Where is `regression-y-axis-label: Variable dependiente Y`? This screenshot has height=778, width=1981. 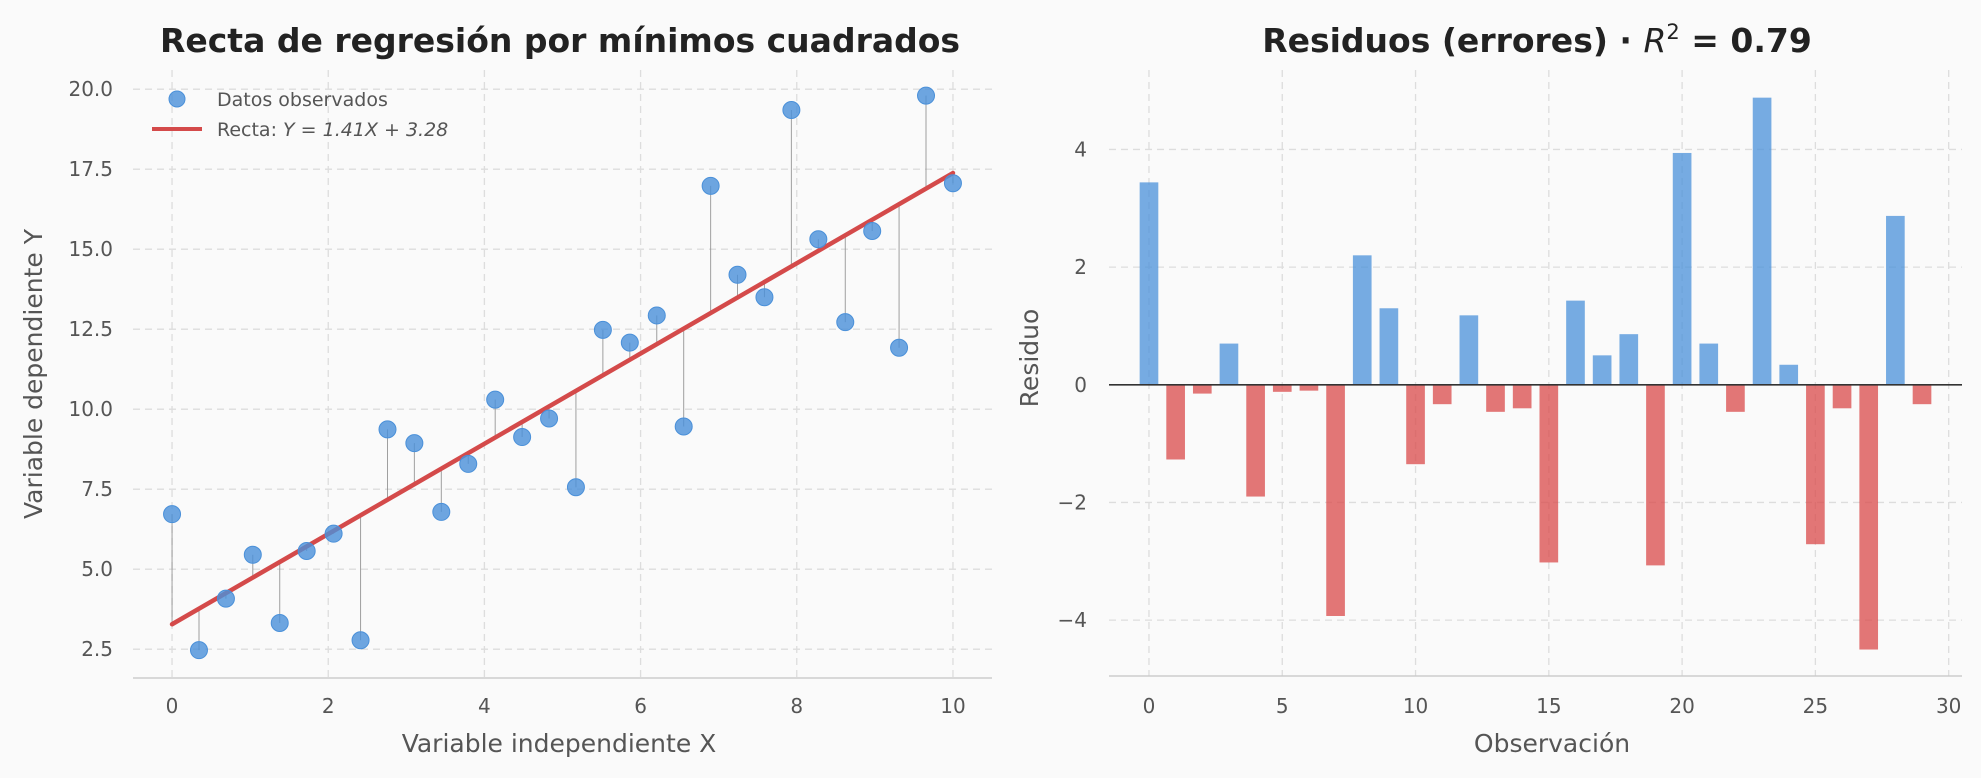 regression-y-axis-label: Variable dependiente Y is located at coordinates (33, 373).